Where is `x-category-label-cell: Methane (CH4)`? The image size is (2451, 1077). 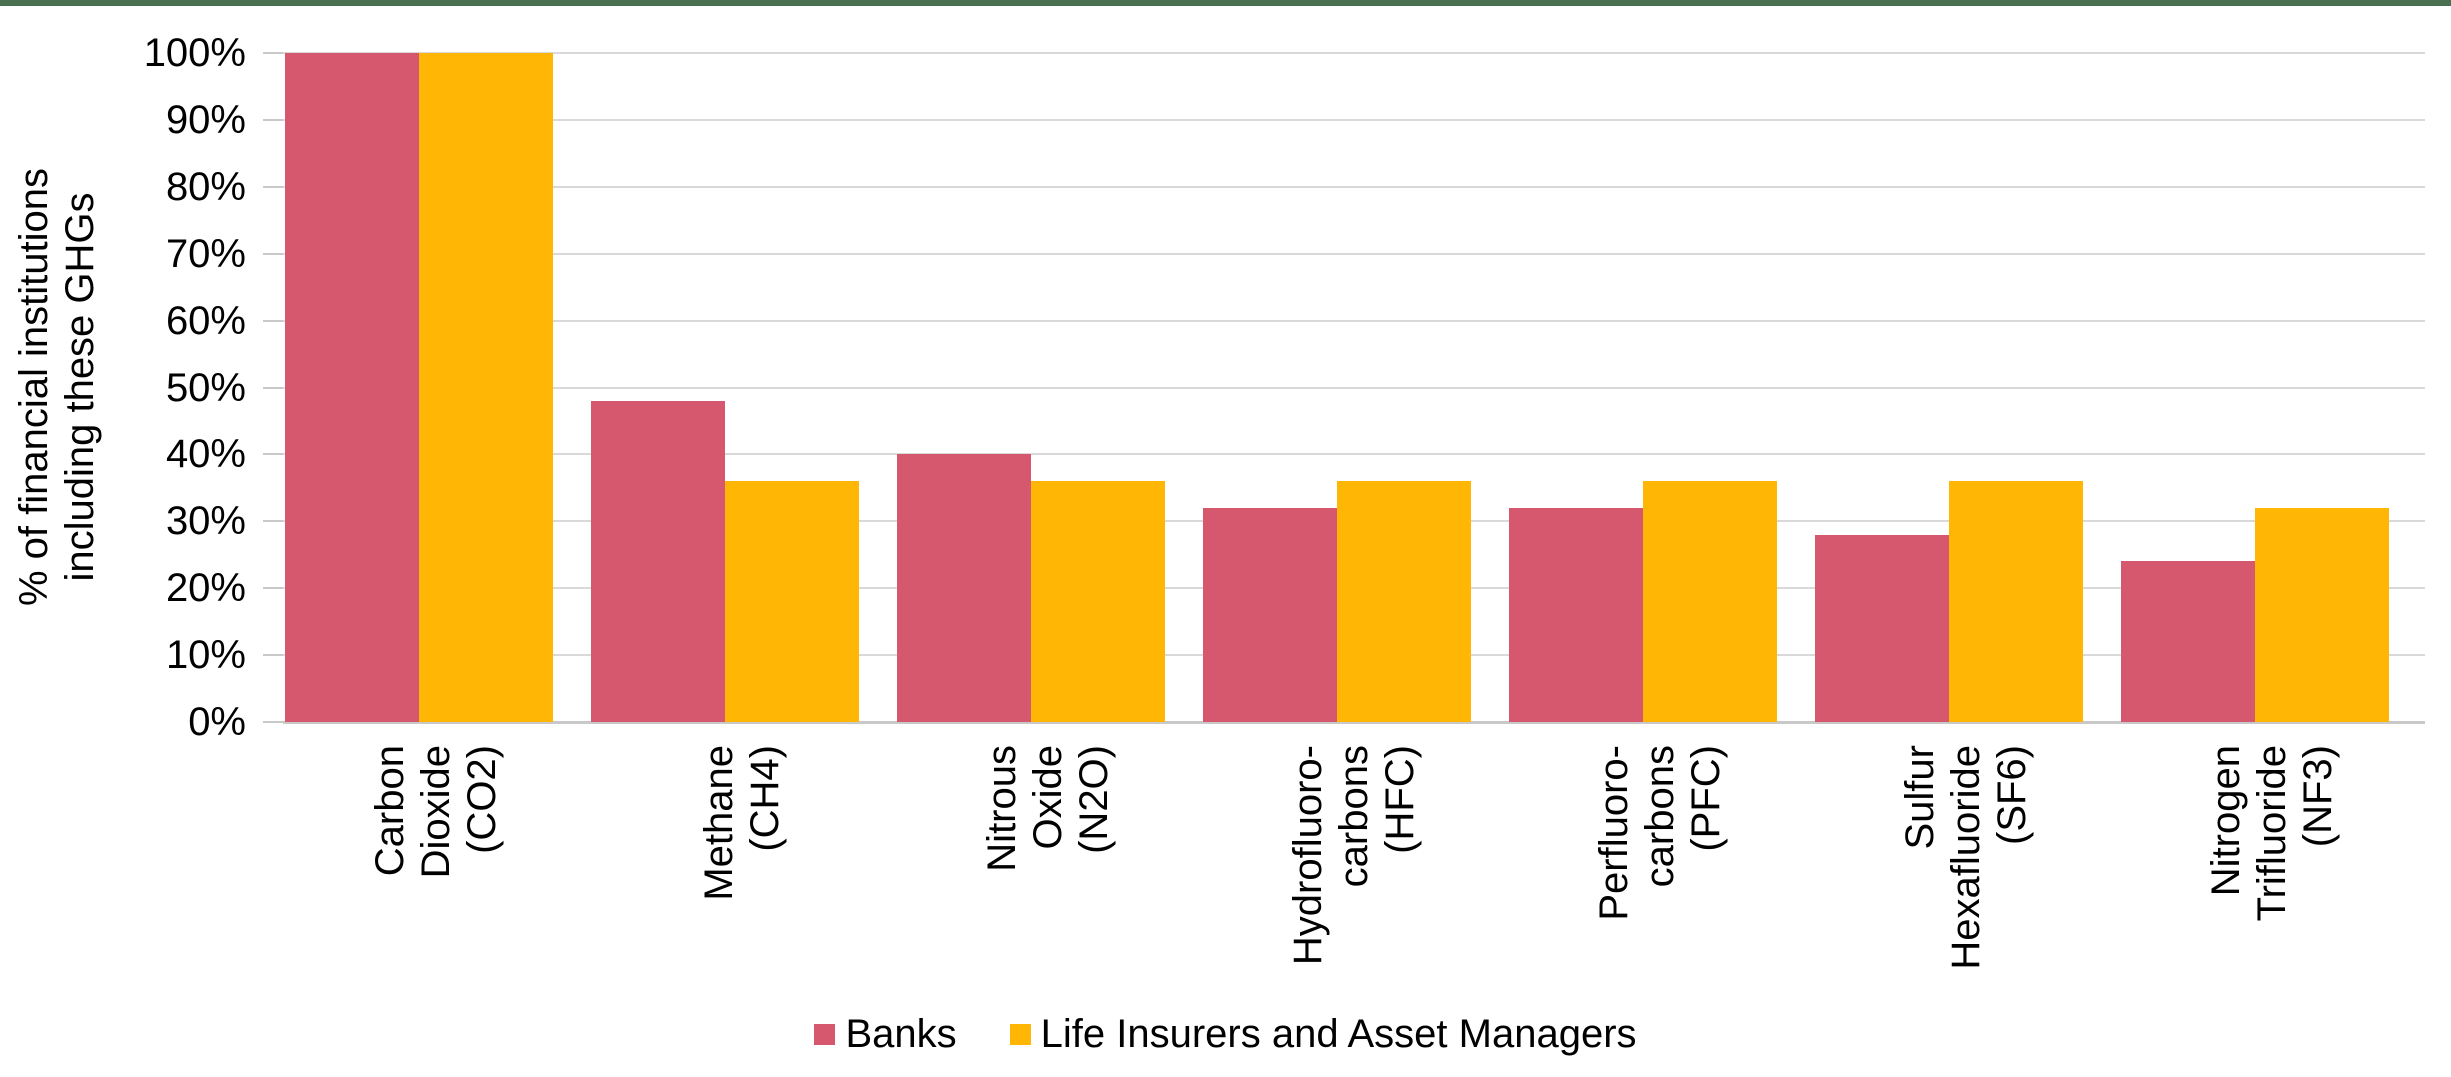 x-category-label-cell: Methane (CH4) is located at coordinates (742, 872).